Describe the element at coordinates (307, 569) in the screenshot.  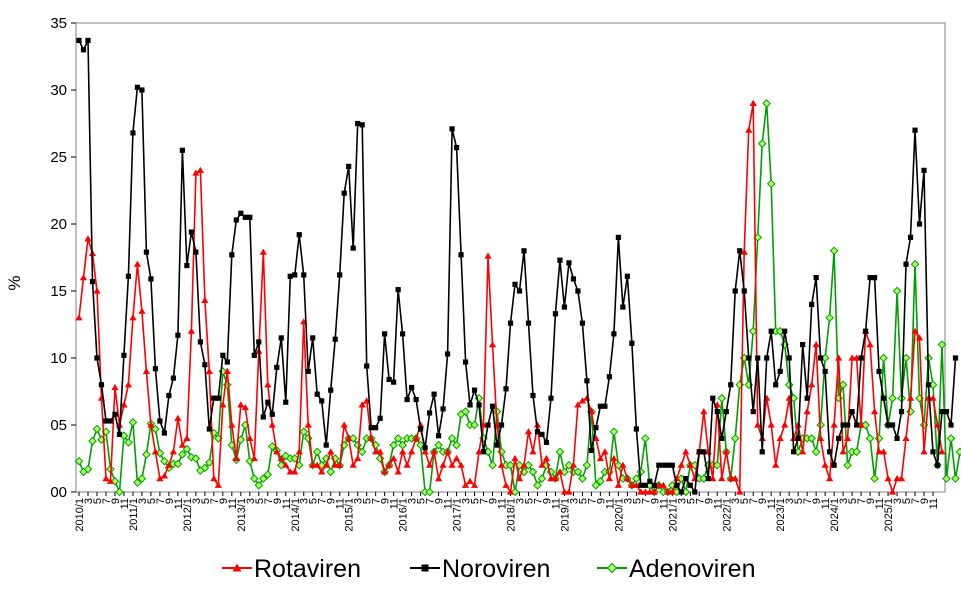
I see `legend-label: Rotaviren` at that location.